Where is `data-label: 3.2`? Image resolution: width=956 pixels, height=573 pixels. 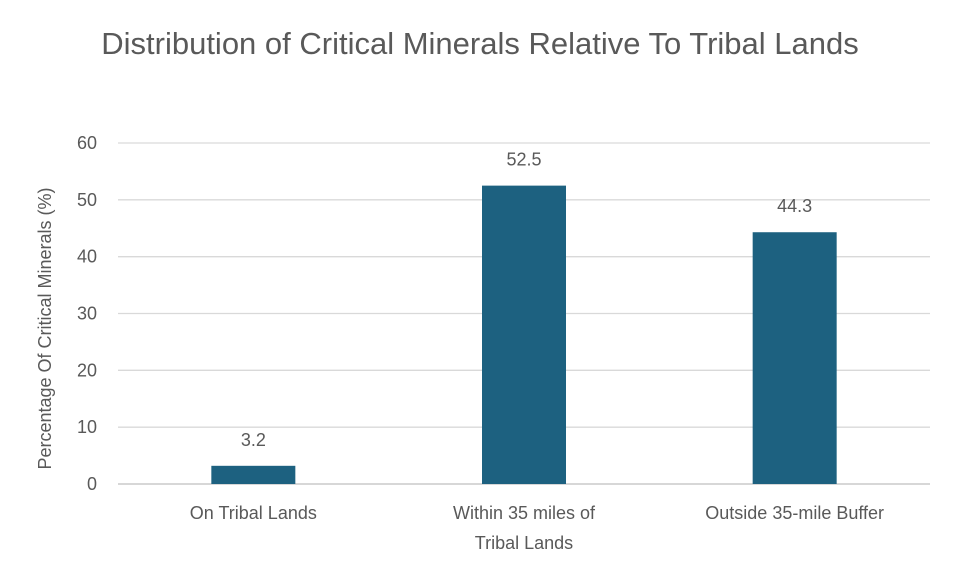
data-label: 3.2 is located at coordinates (253, 440).